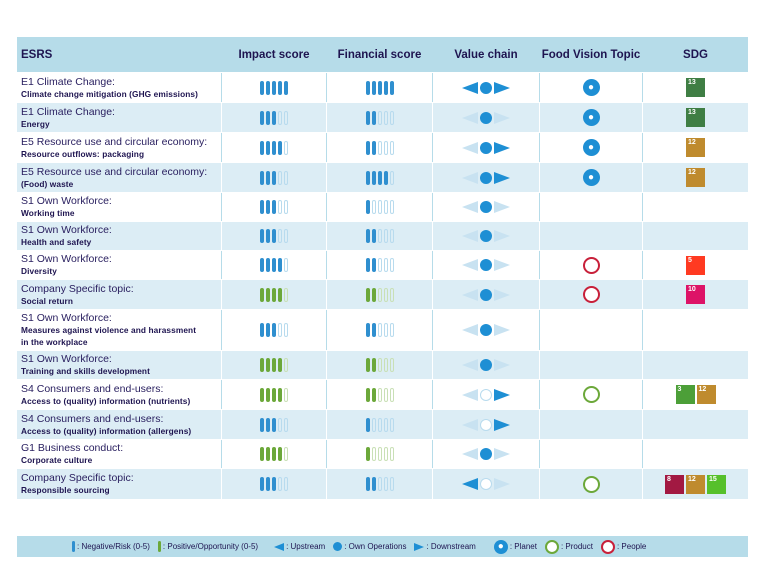  I want to click on sdg-cell, so click(695, 454).